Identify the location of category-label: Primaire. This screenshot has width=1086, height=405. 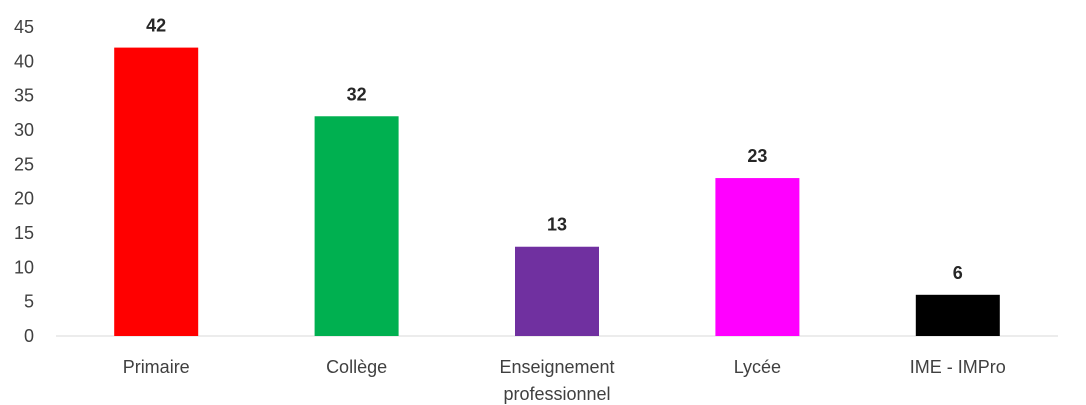
(156, 367).